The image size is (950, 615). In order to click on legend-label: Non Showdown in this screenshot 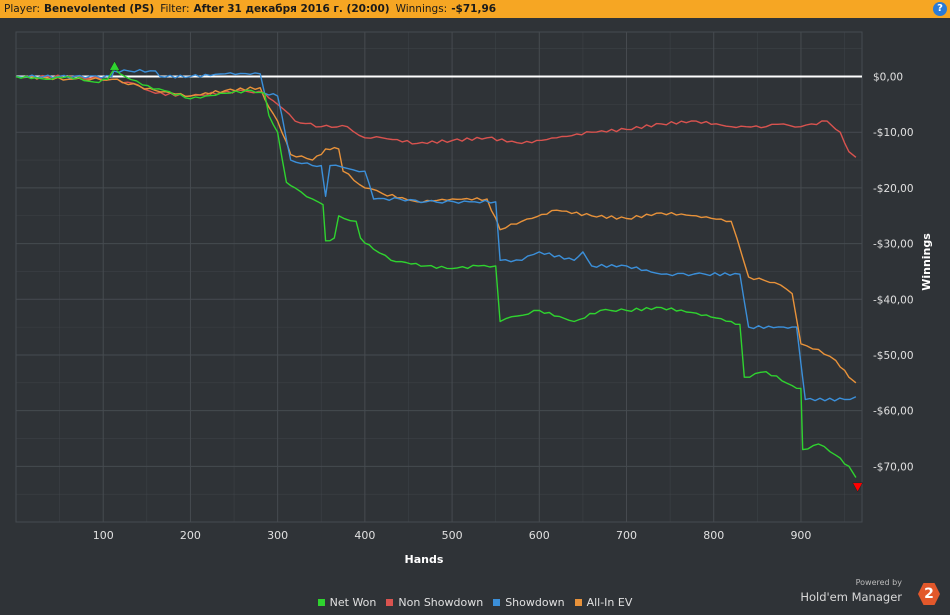, I will do `click(441, 602)`.